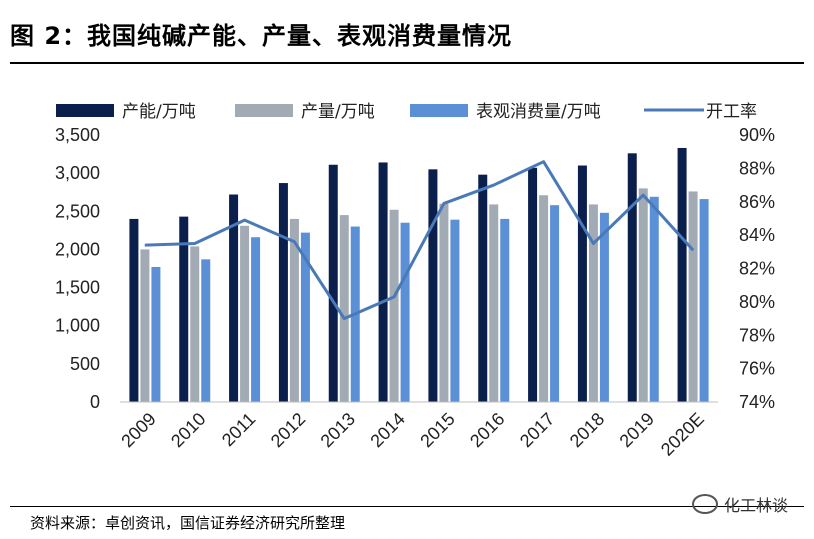  Describe the element at coordinates (538, 112) in the screenshot. I see `legend-label: 表观消费量/万吨` at that location.